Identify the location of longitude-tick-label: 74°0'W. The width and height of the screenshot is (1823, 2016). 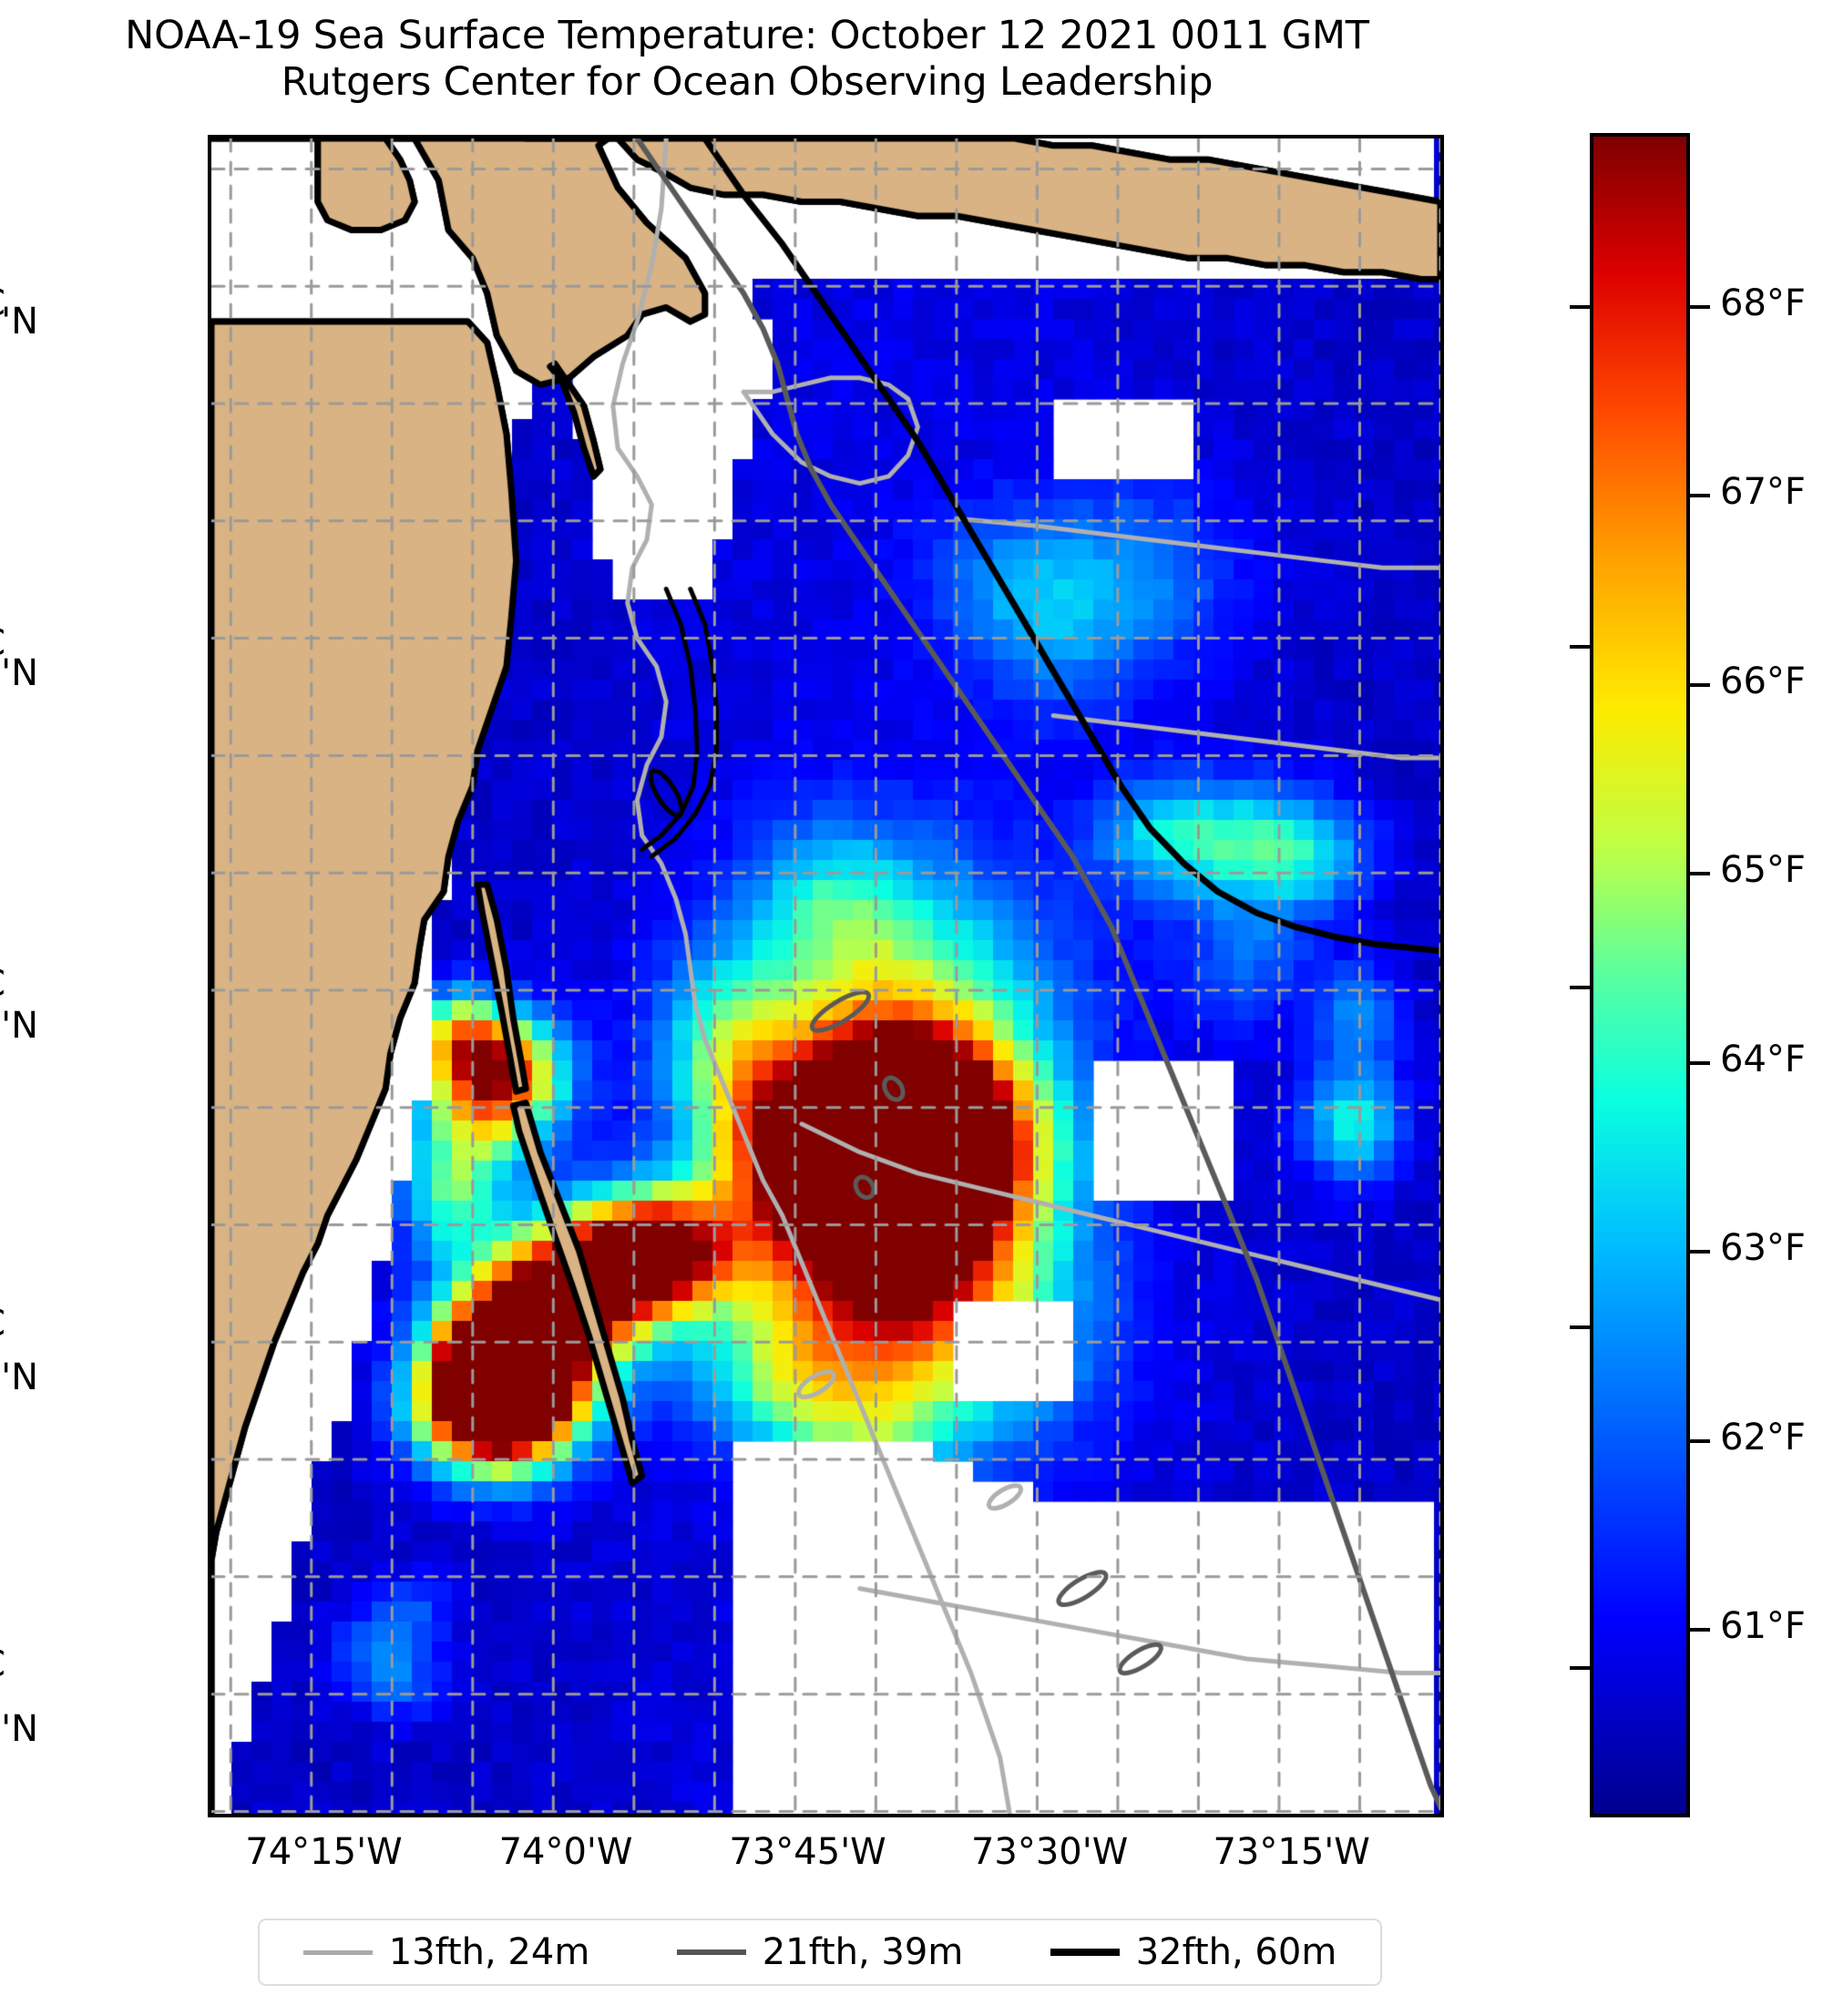
(565, 1852).